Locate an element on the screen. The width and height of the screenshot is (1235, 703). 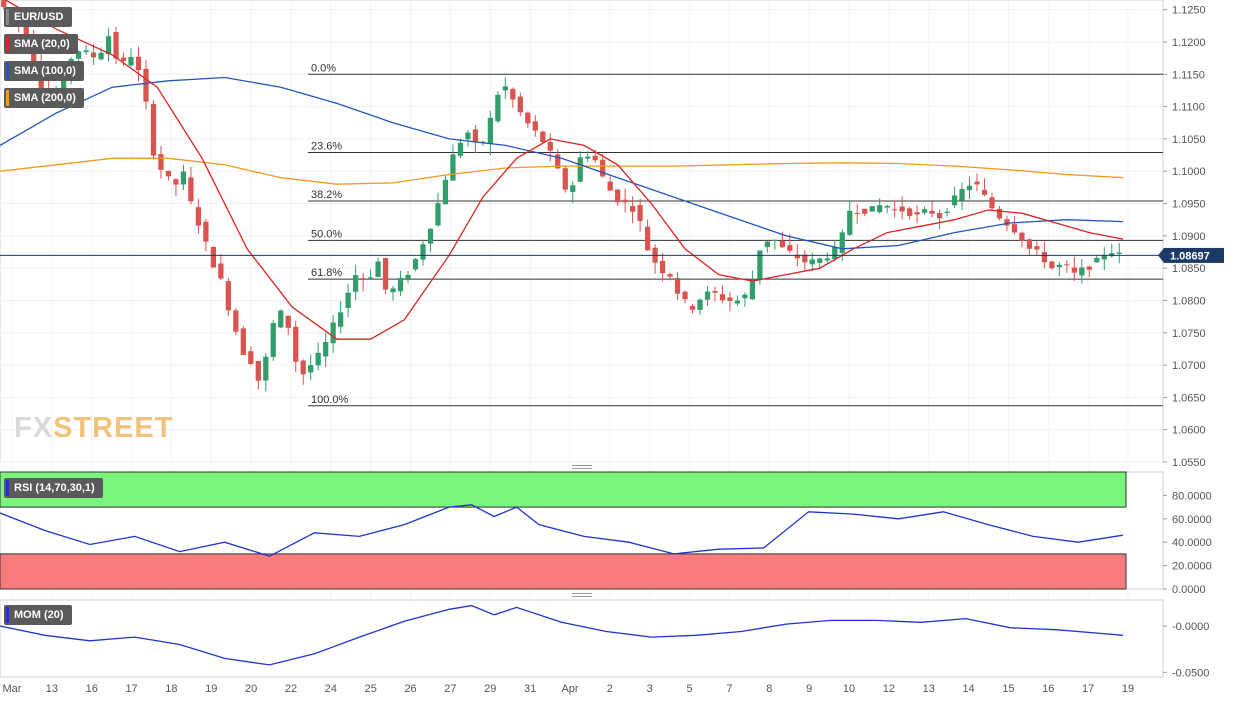
sma20-legend: SMA (20,0) is located at coordinates (41, 44).